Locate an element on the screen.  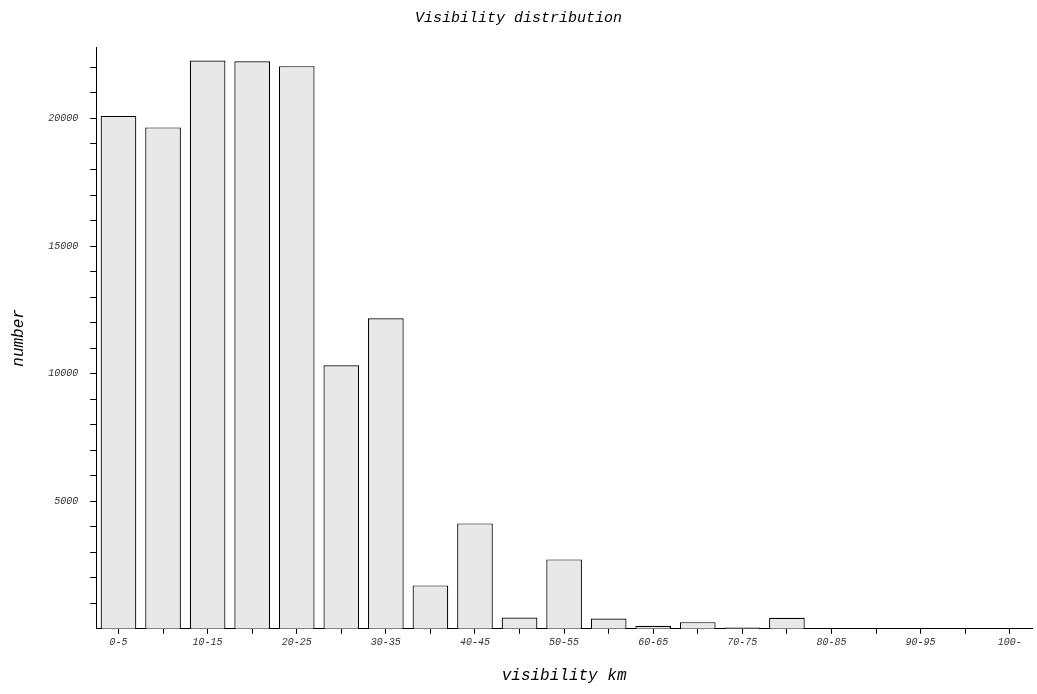
y-axis-title: number is located at coordinates (18, 338).